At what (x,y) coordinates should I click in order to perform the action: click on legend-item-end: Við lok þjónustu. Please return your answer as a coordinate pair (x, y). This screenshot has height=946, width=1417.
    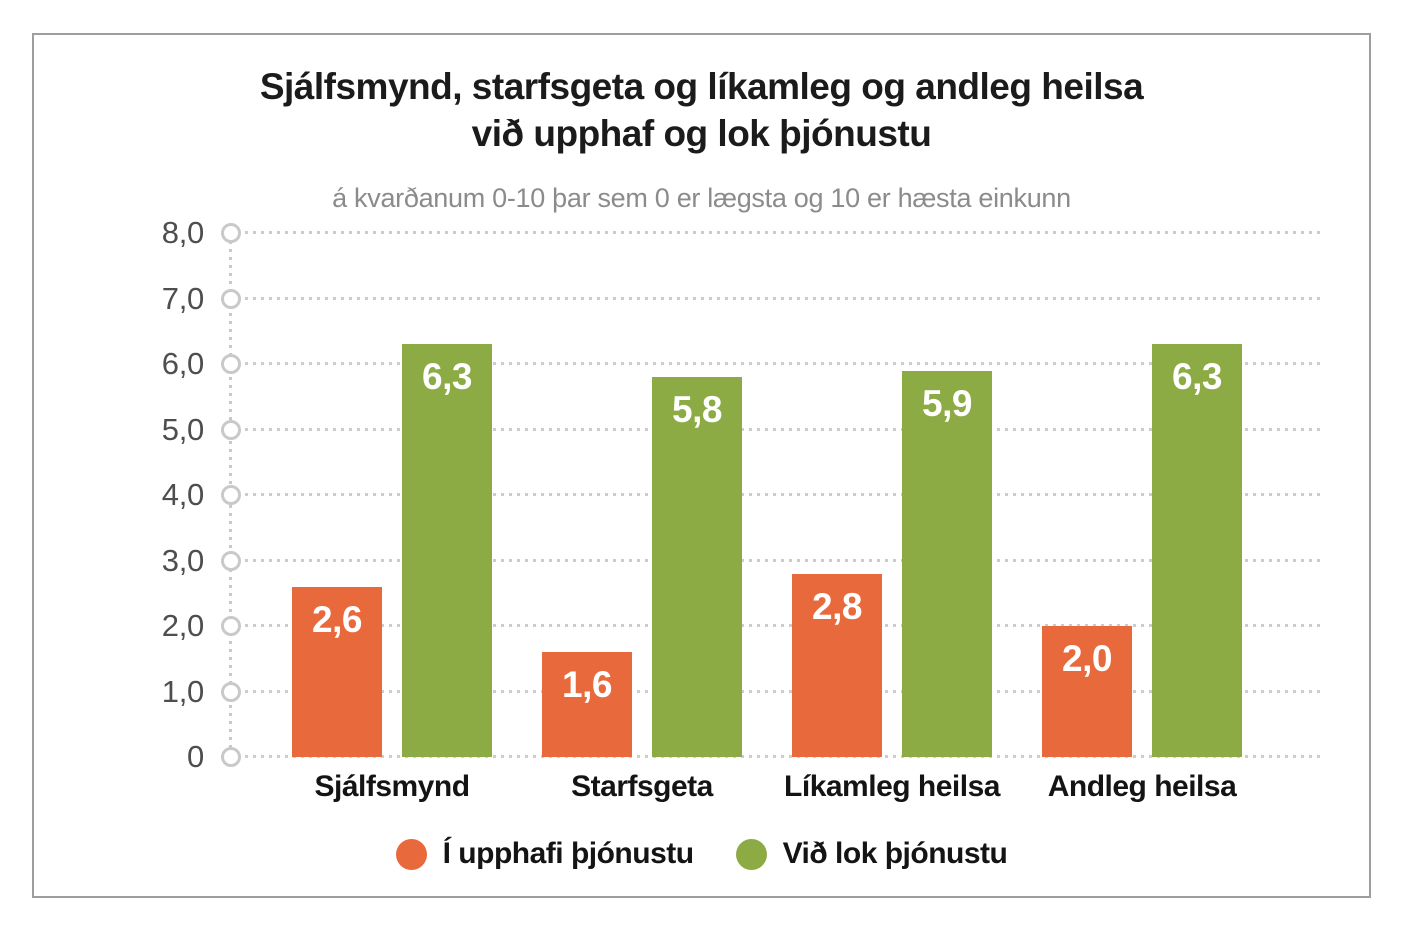
    Looking at the image, I should click on (871, 854).